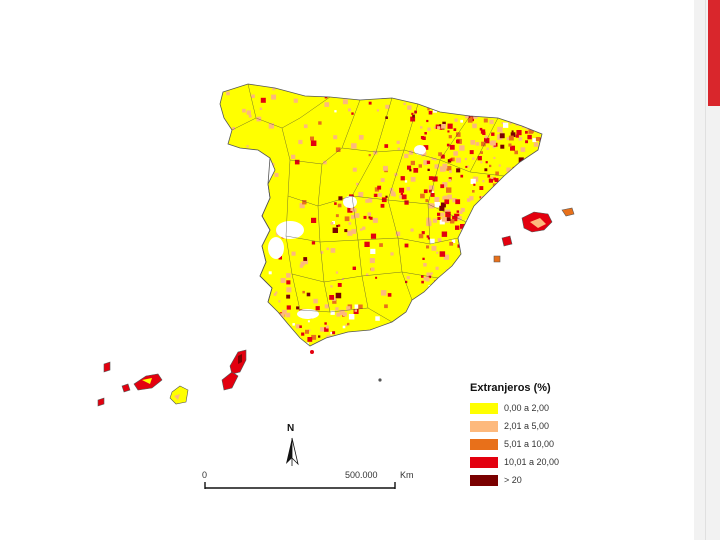  I want to click on legend-item: 10,01 a 20,00, so click(525, 462).